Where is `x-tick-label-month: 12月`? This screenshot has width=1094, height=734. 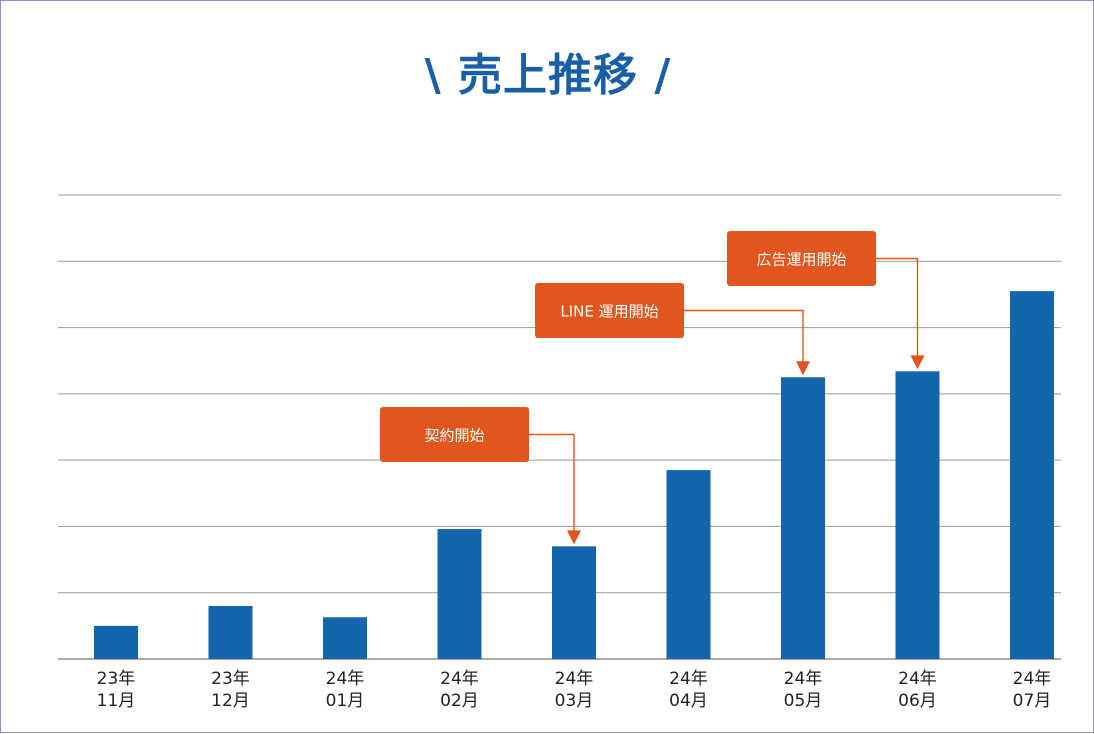 x-tick-label-month: 12月 is located at coordinates (230, 701).